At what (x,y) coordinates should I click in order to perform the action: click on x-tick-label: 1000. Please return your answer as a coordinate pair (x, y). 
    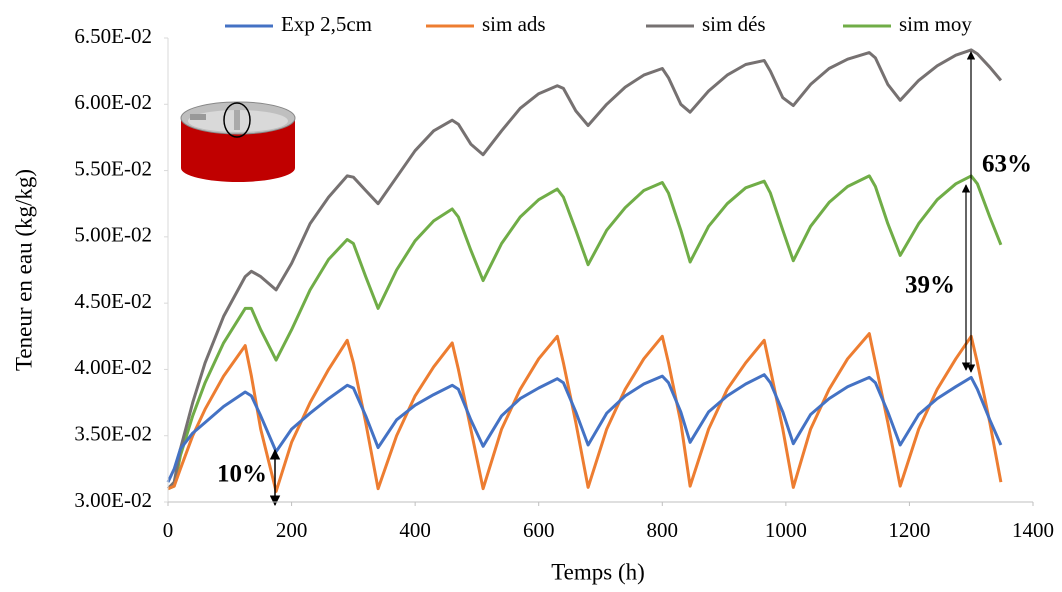
    Looking at the image, I should click on (786, 530).